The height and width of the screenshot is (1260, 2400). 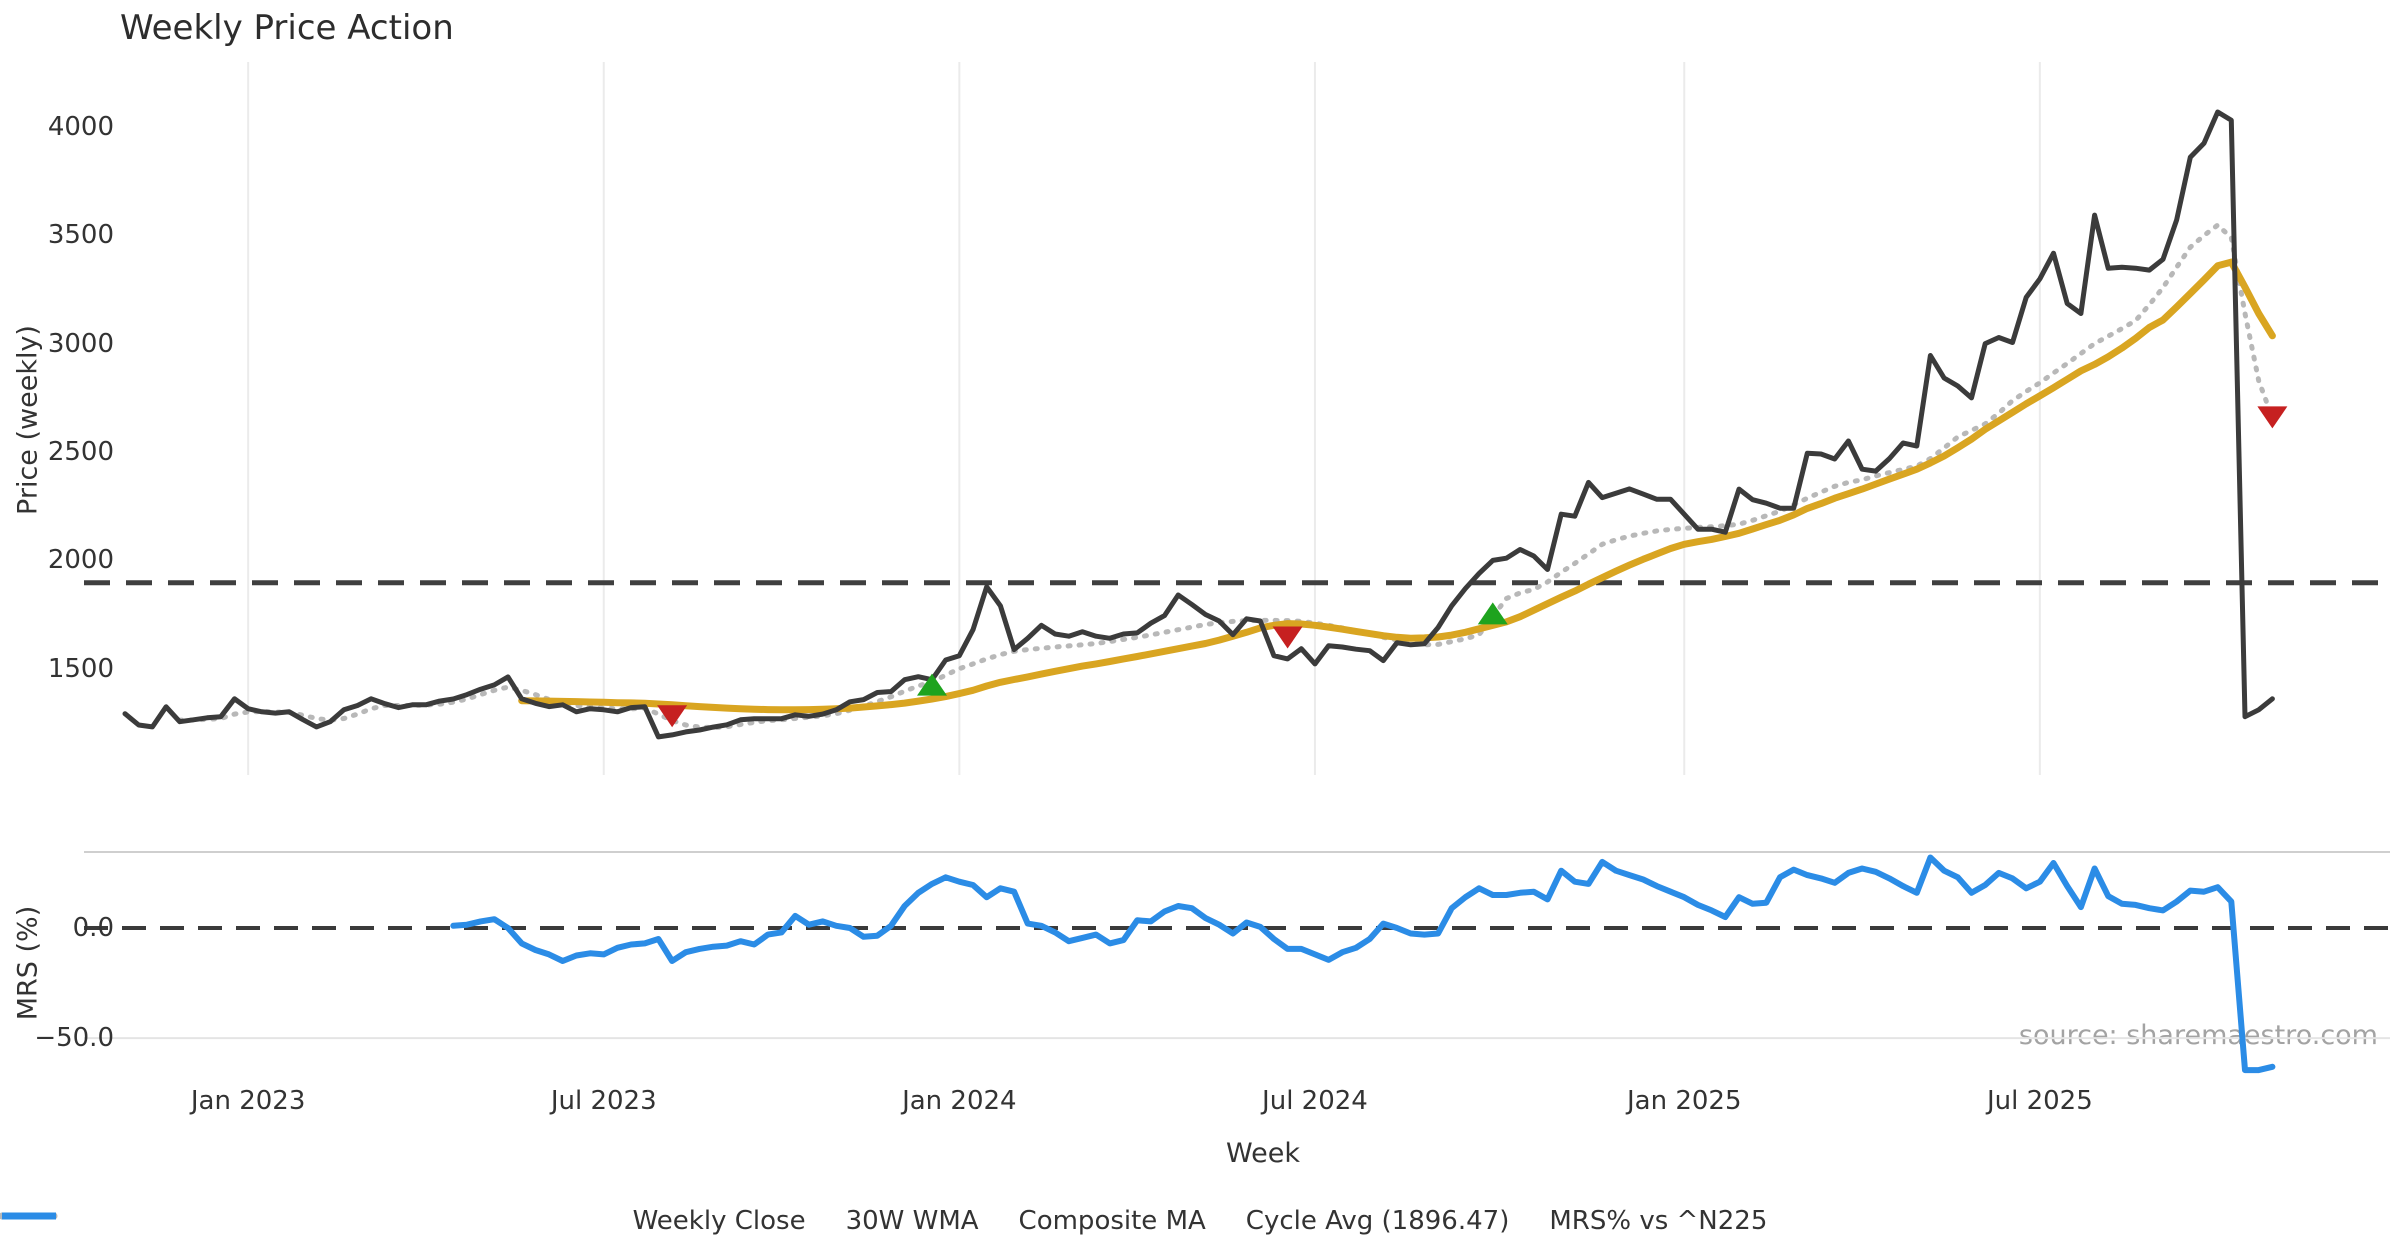 I want to click on chart-title: Weekly Price Action, so click(x=287, y=28).